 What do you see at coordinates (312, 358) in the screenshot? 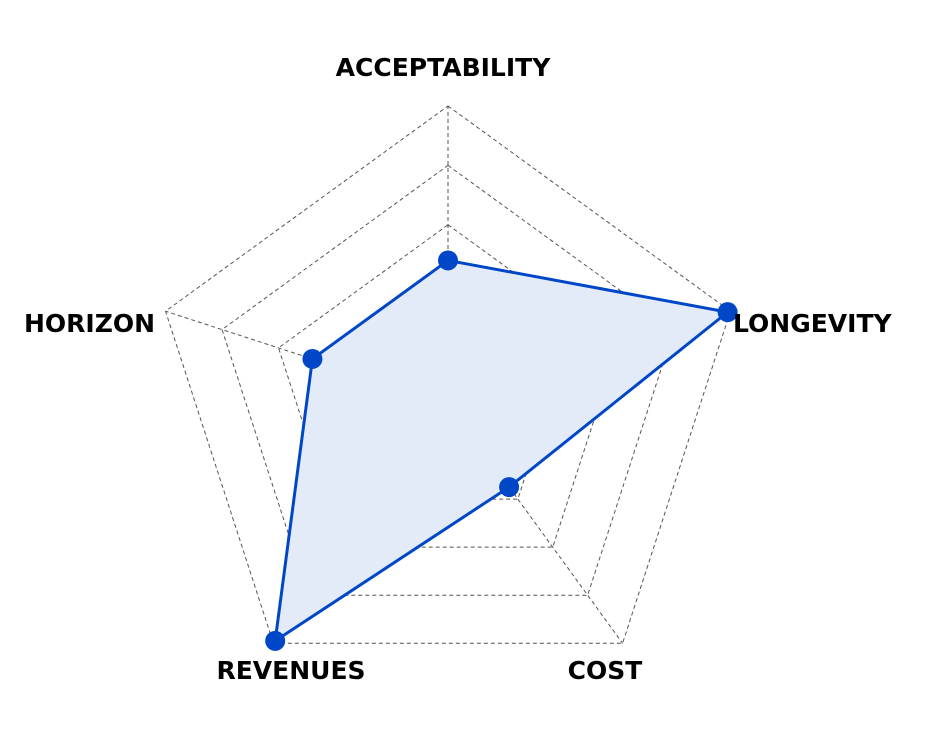
I see `data-point-horizon` at bounding box center [312, 358].